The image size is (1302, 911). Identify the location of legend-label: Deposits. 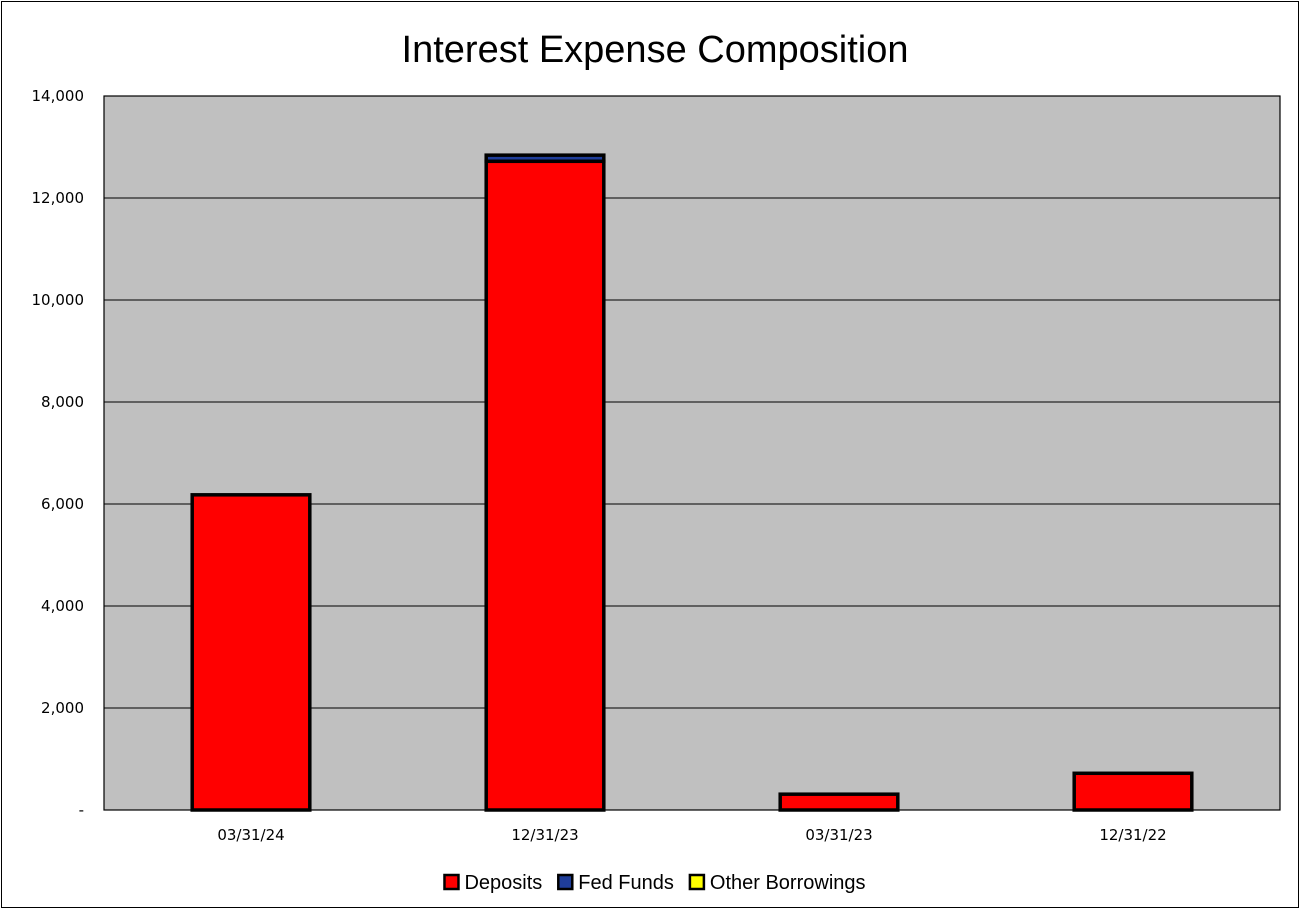
(503, 883).